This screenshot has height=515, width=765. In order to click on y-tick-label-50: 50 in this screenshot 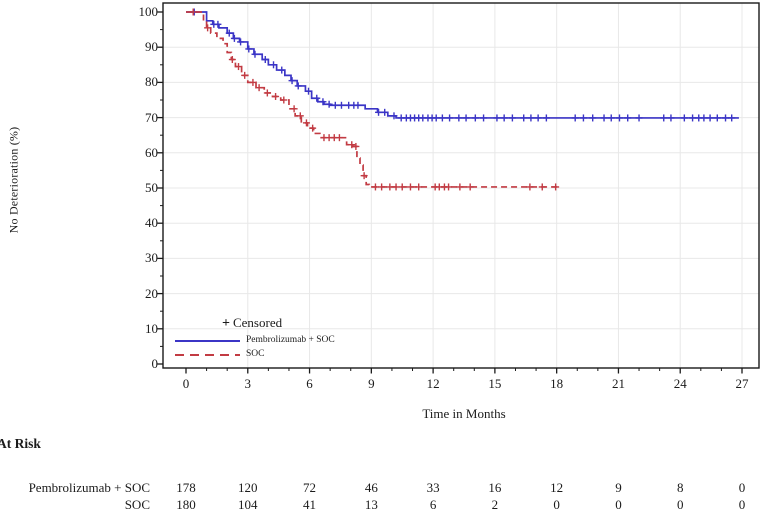, I will do `click(151, 187)`.